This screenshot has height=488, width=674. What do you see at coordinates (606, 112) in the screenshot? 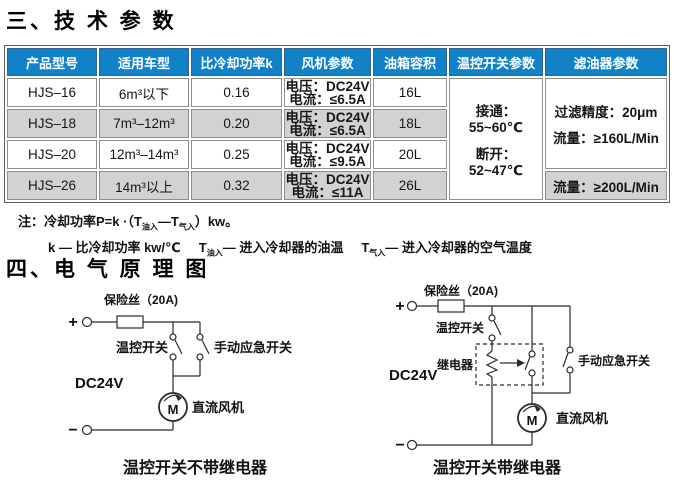
I see `filter-precision: 过滤精度：20μm` at bounding box center [606, 112].